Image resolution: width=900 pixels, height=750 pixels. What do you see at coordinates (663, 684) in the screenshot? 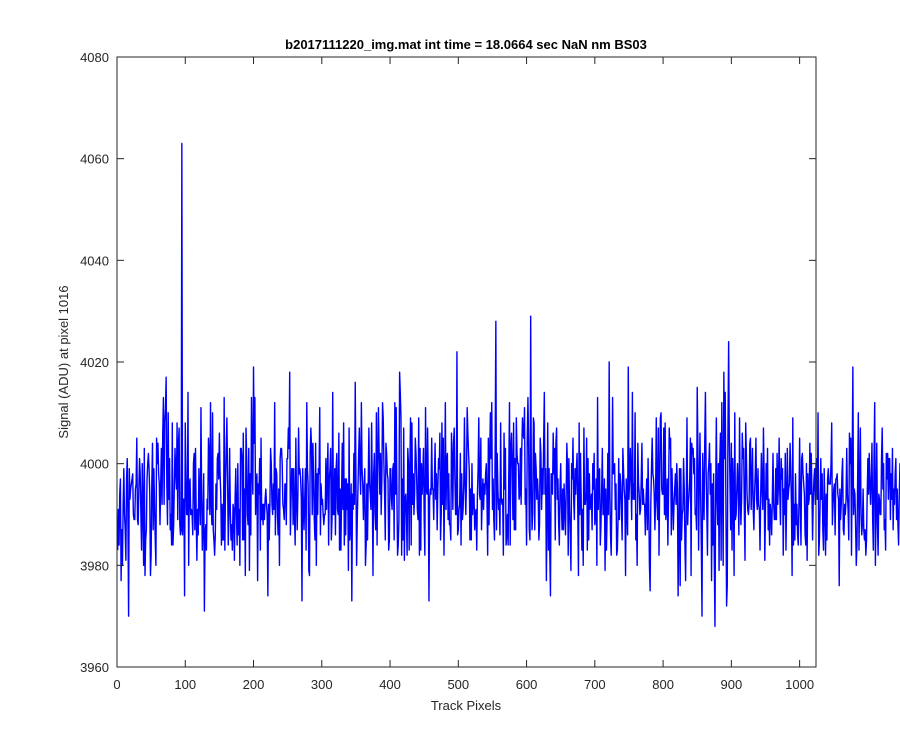
I see `x-tick-label: 800` at bounding box center [663, 684].